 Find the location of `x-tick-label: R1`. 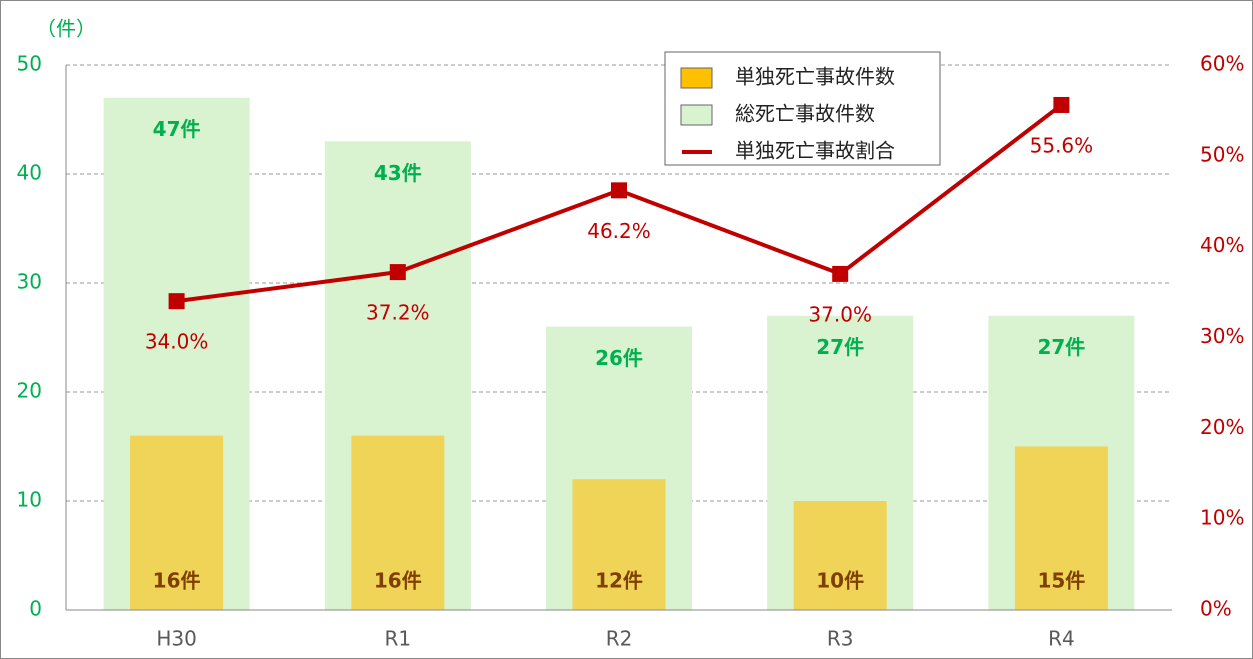

x-tick-label: R1 is located at coordinates (397, 639).